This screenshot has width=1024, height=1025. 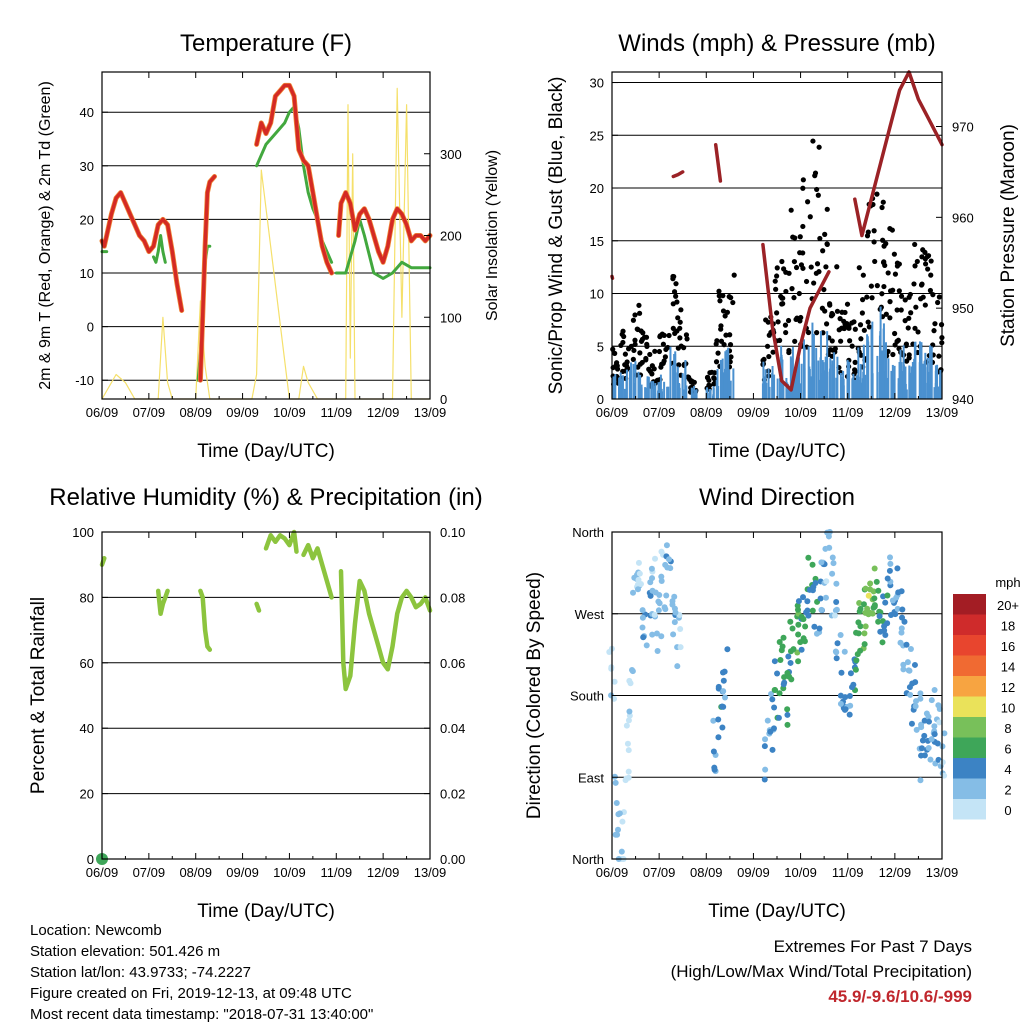 I want to click on plot-area-direction, so click(x=777, y=695).